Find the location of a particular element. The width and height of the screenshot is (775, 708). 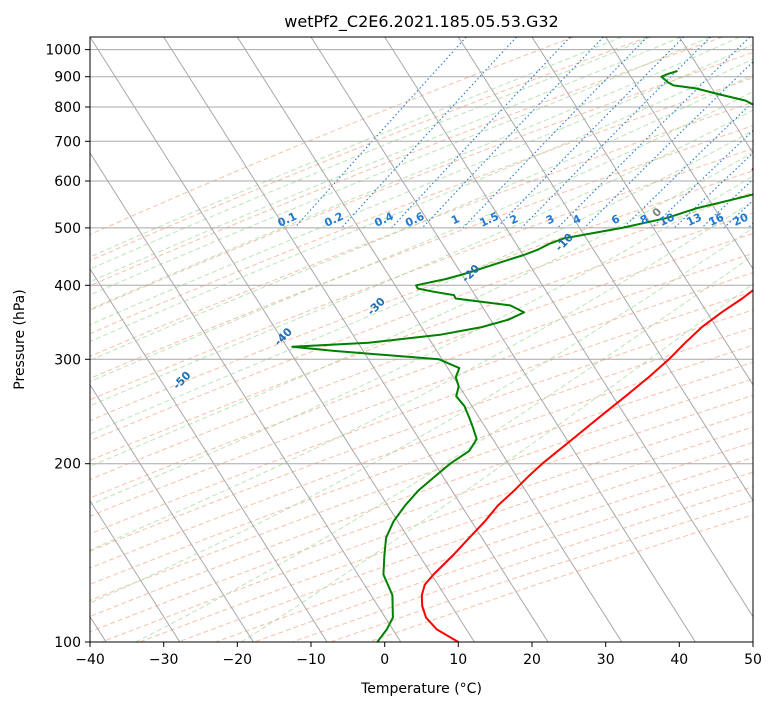

x-tick-label: 20 is located at coordinates (532, 660).